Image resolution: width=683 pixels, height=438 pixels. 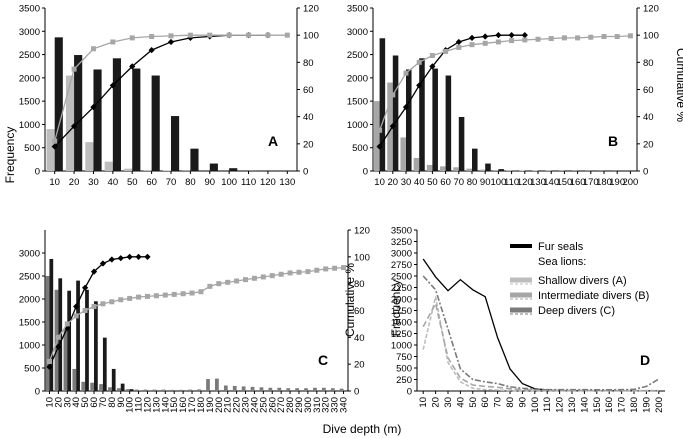 I want to click on legend-label-intermediate: Intermediate divers (B), so click(x=593, y=296).